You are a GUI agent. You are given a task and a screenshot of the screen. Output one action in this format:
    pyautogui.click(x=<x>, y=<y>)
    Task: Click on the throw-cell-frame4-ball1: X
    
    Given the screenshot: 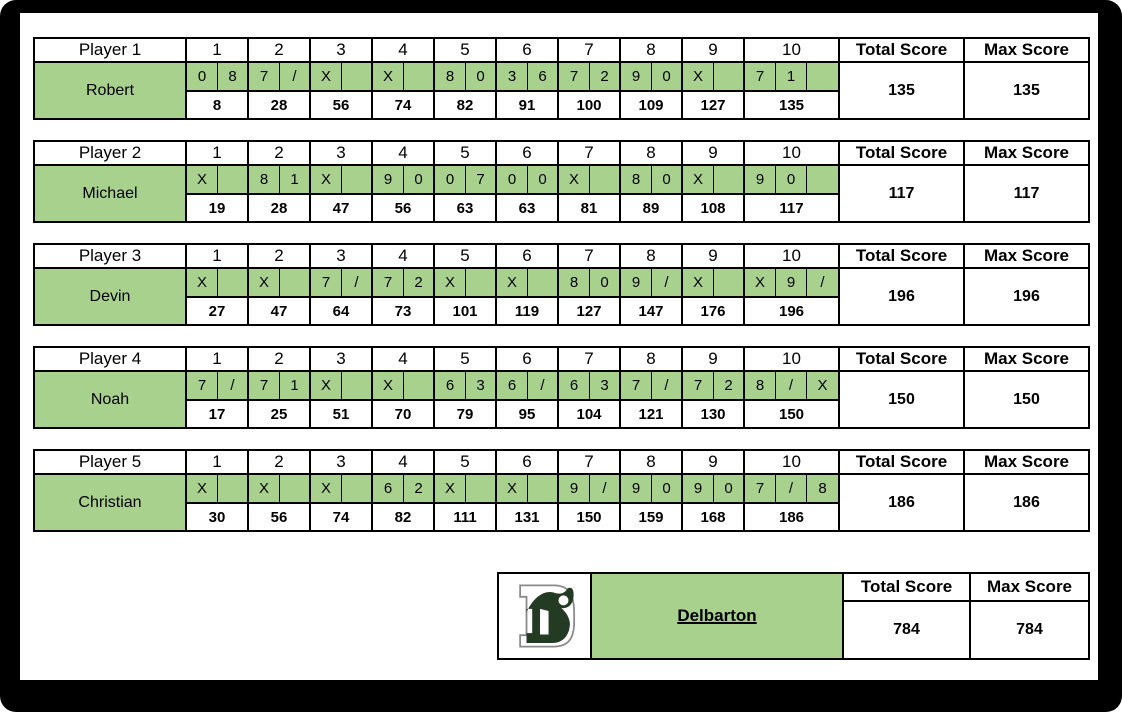 What is the action you would take?
    pyautogui.click(x=388, y=385)
    